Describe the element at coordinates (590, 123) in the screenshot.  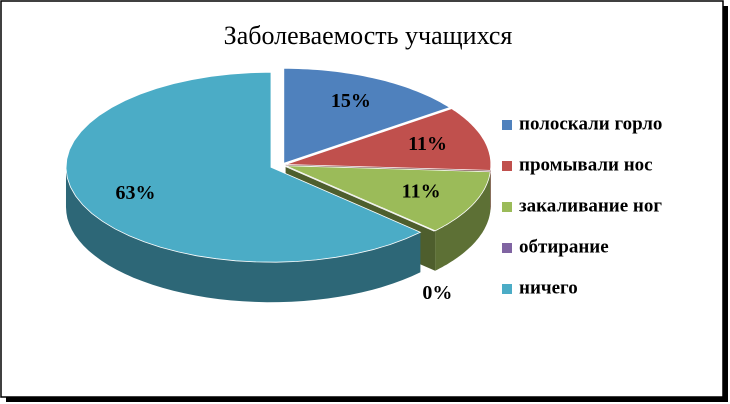
I see `legend-label: полоскали горло` at that location.